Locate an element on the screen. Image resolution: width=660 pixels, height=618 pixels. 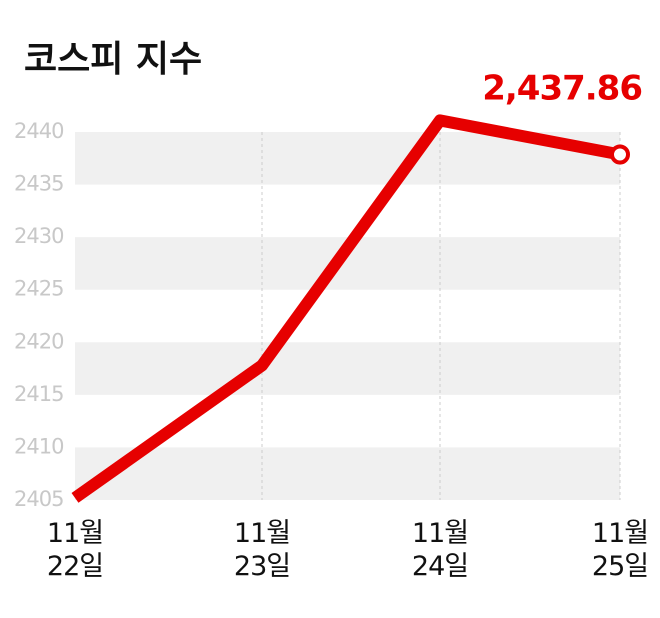
x-tick-label: 11월 24일 is located at coordinates (440, 550).